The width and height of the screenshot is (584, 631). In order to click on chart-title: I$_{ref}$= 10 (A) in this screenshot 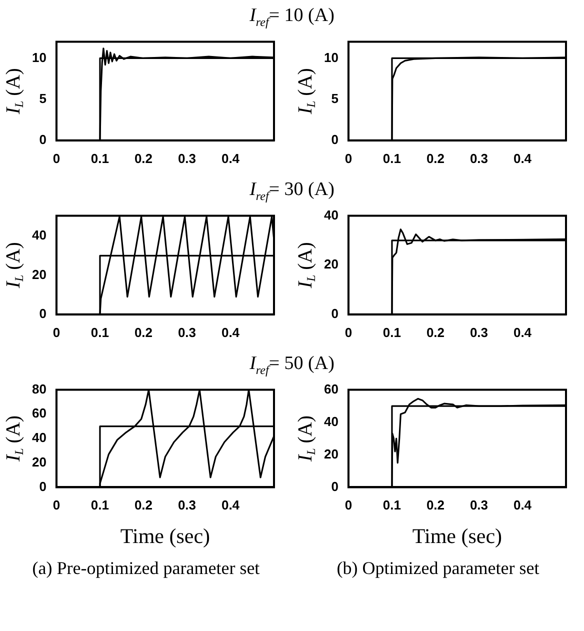, I will do `click(292, 17)`.